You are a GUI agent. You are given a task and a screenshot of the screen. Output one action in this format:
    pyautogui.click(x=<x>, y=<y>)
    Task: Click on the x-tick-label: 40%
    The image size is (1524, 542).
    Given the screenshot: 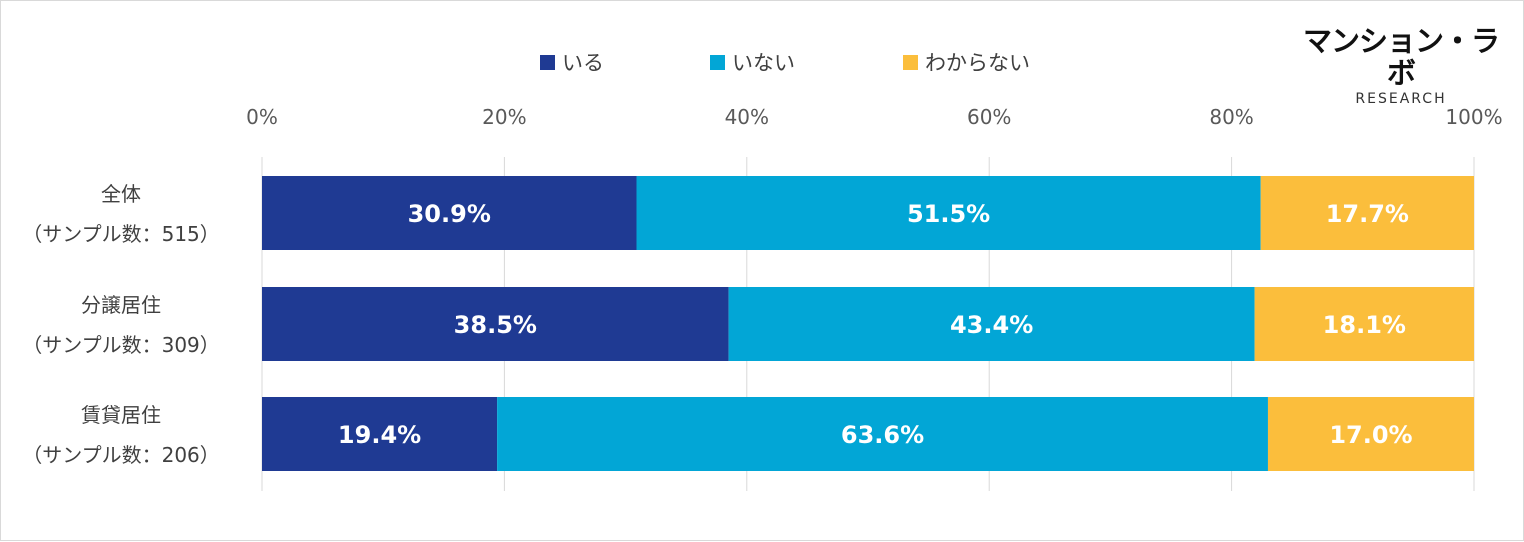 What is the action you would take?
    pyautogui.click(x=747, y=117)
    